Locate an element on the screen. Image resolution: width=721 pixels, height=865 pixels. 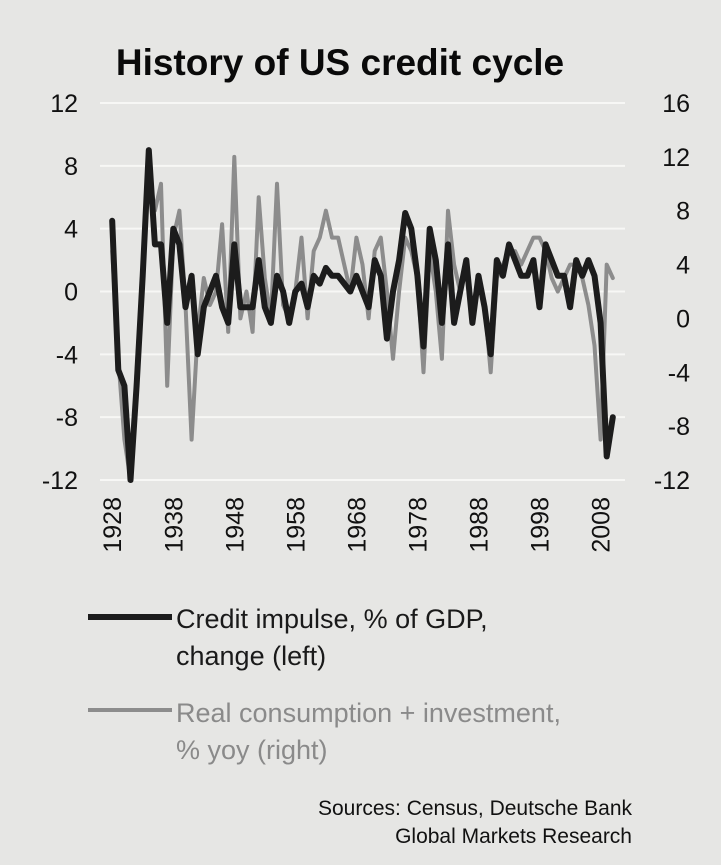
right-tick-label: 12 is located at coordinates (676, 158).